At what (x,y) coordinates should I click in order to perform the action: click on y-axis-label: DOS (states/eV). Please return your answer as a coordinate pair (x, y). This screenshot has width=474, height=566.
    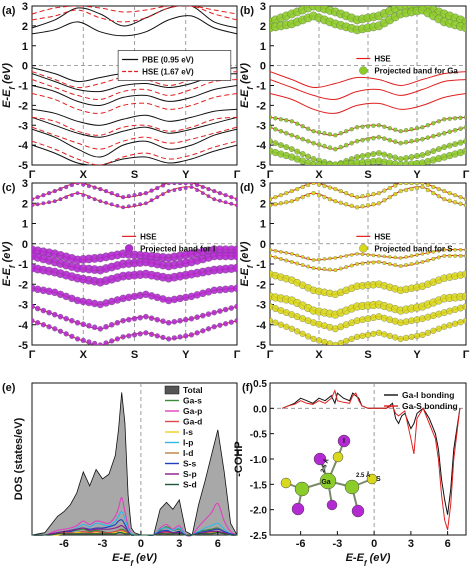
    Looking at the image, I should click on (19, 458).